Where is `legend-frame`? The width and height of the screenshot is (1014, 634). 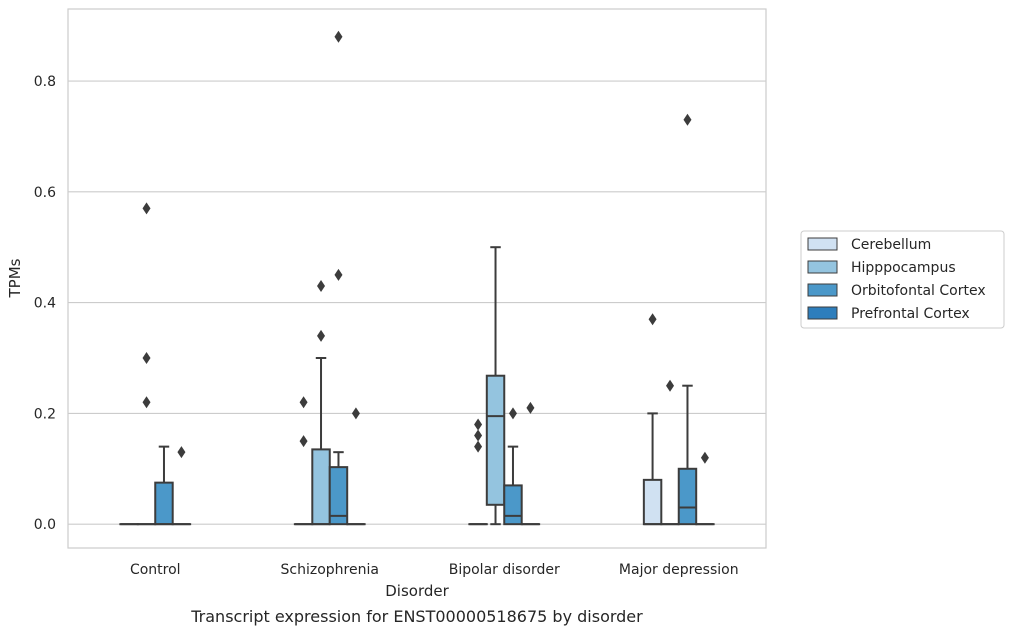
legend-frame is located at coordinates (902, 279).